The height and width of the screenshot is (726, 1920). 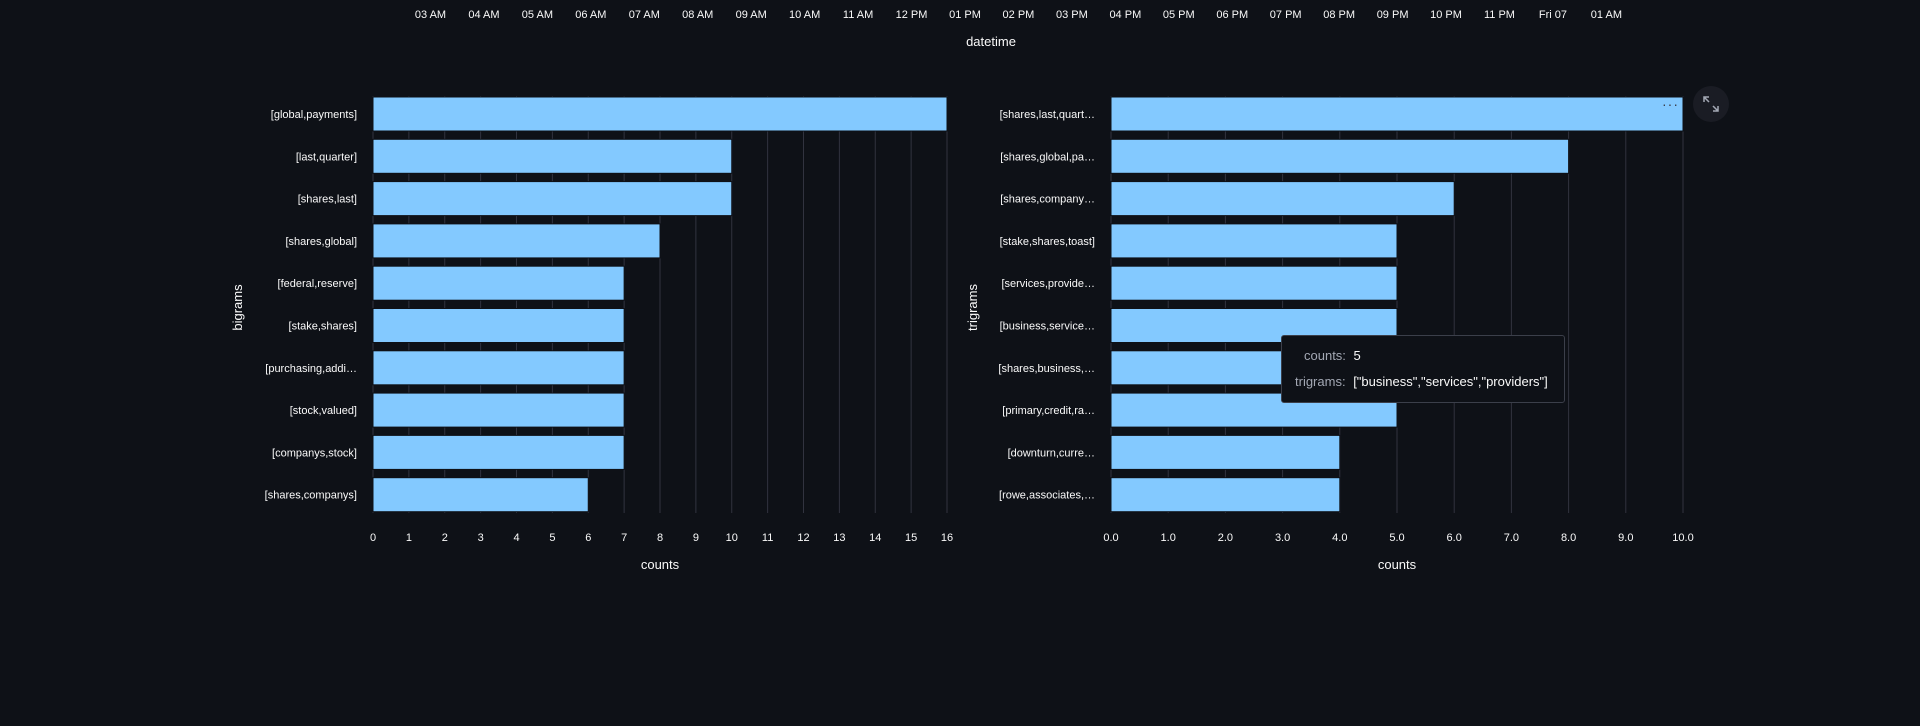 What do you see at coordinates (1168, 538) in the screenshot?
I see `x-tick-label: 1.0` at bounding box center [1168, 538].